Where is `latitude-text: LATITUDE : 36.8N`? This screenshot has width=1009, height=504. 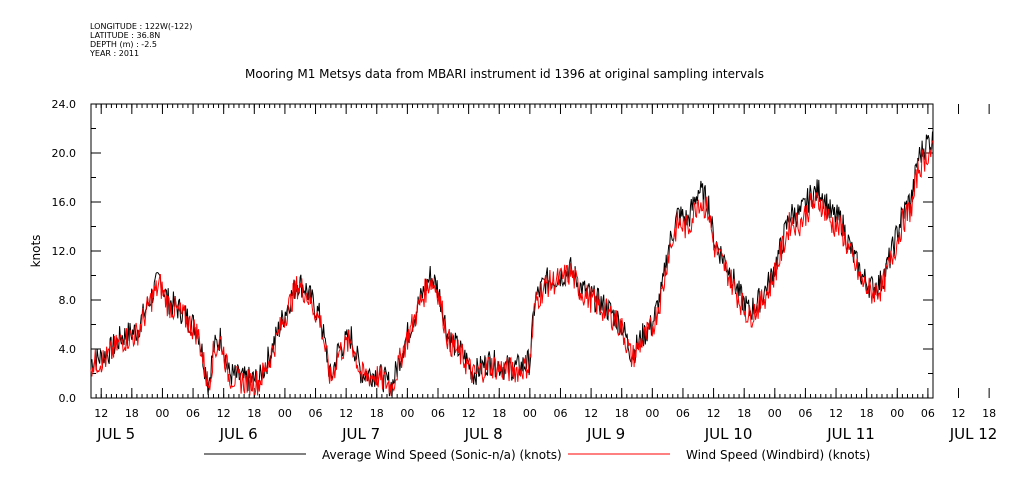
latitude-text: LATITUDE : 36.8N is located at coordinates (125, 35).